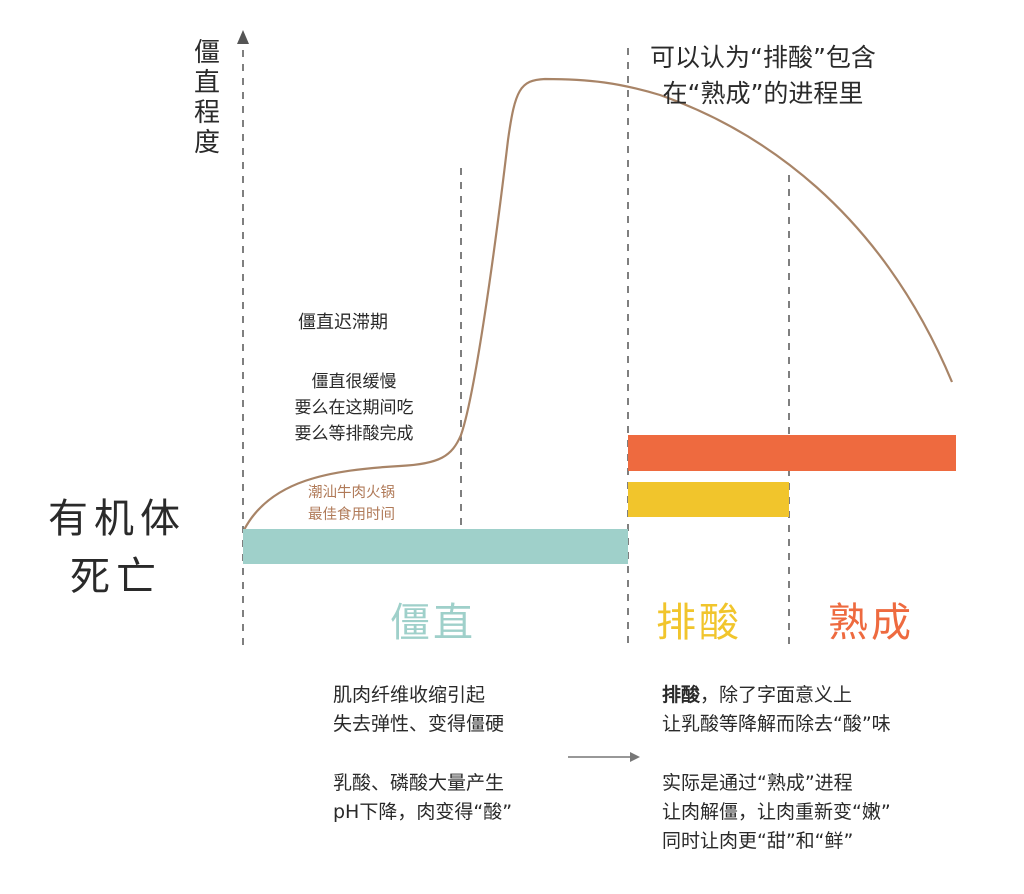 The height and width of the screenshot is (894, 1024). Describe the element at coordinates (423, 812) in the screenshot. I see `rigor-desc-line-4: pH下降，肉变得“酸”` at that location.